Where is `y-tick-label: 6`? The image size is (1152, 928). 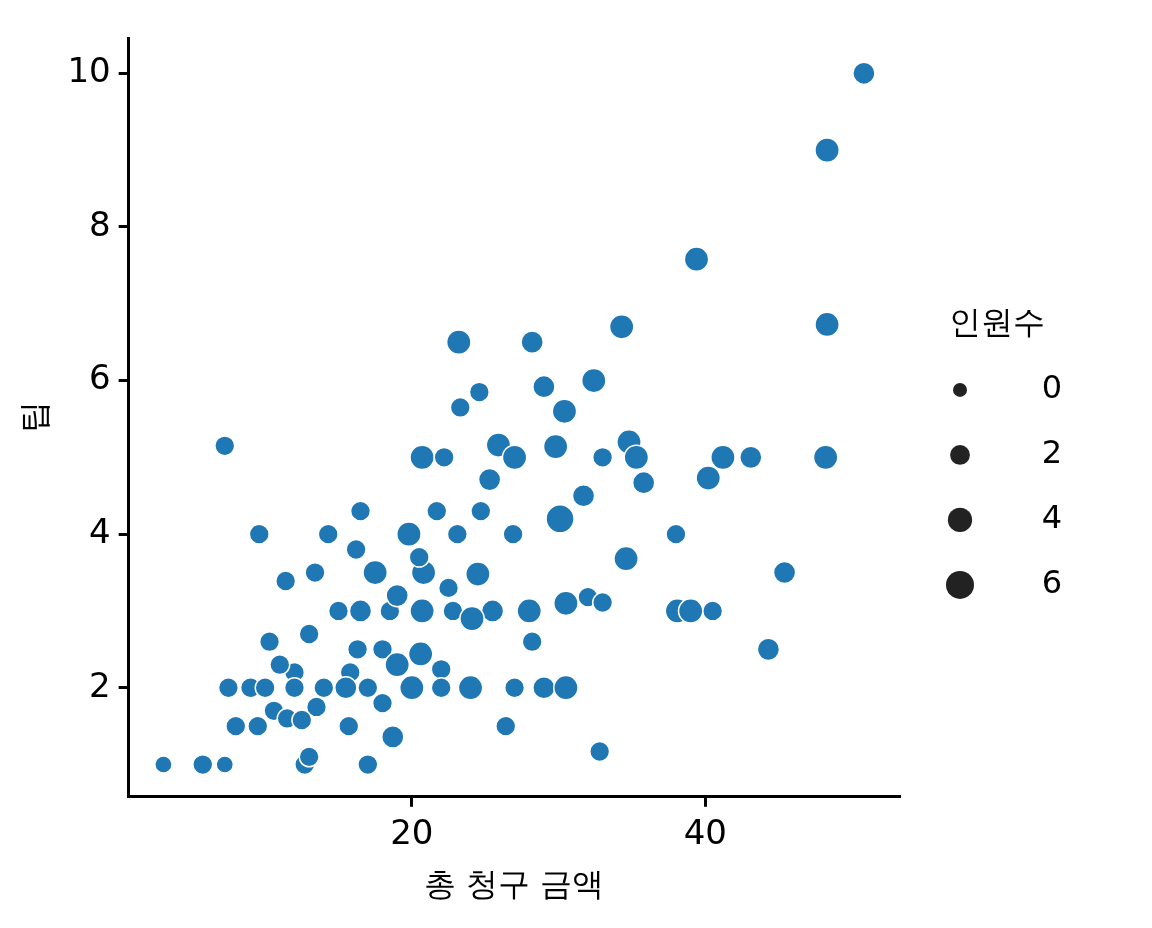
y-tick-label: 6 is located at coordinates (100, 377).